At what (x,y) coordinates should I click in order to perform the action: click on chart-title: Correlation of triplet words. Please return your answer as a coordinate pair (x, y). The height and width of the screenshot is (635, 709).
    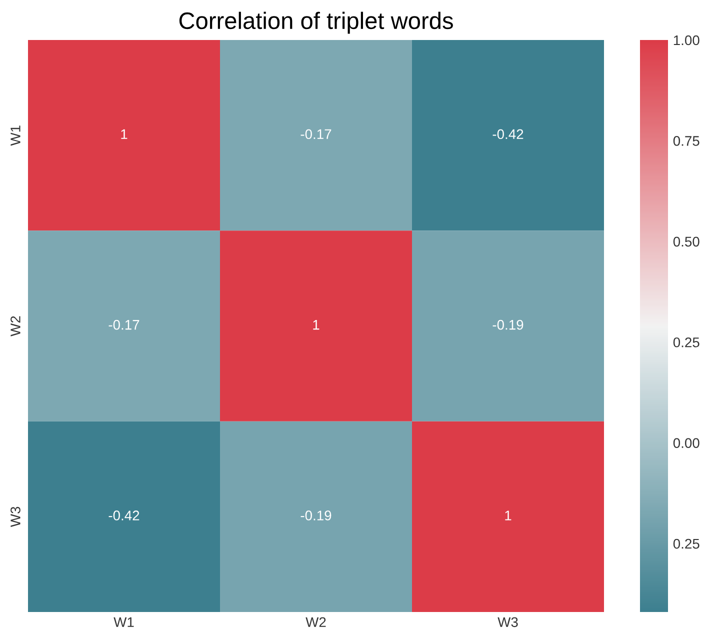
    Looking at the image, I should click on (316, 23).